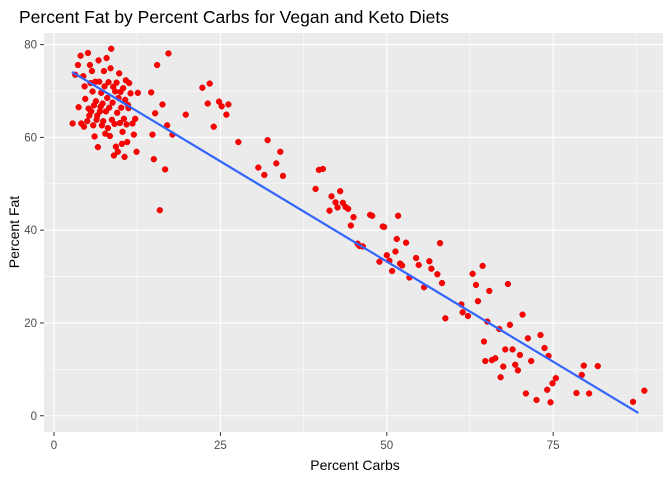  I want to click on y-axis-title: Percent Fat, so click(14, 232).